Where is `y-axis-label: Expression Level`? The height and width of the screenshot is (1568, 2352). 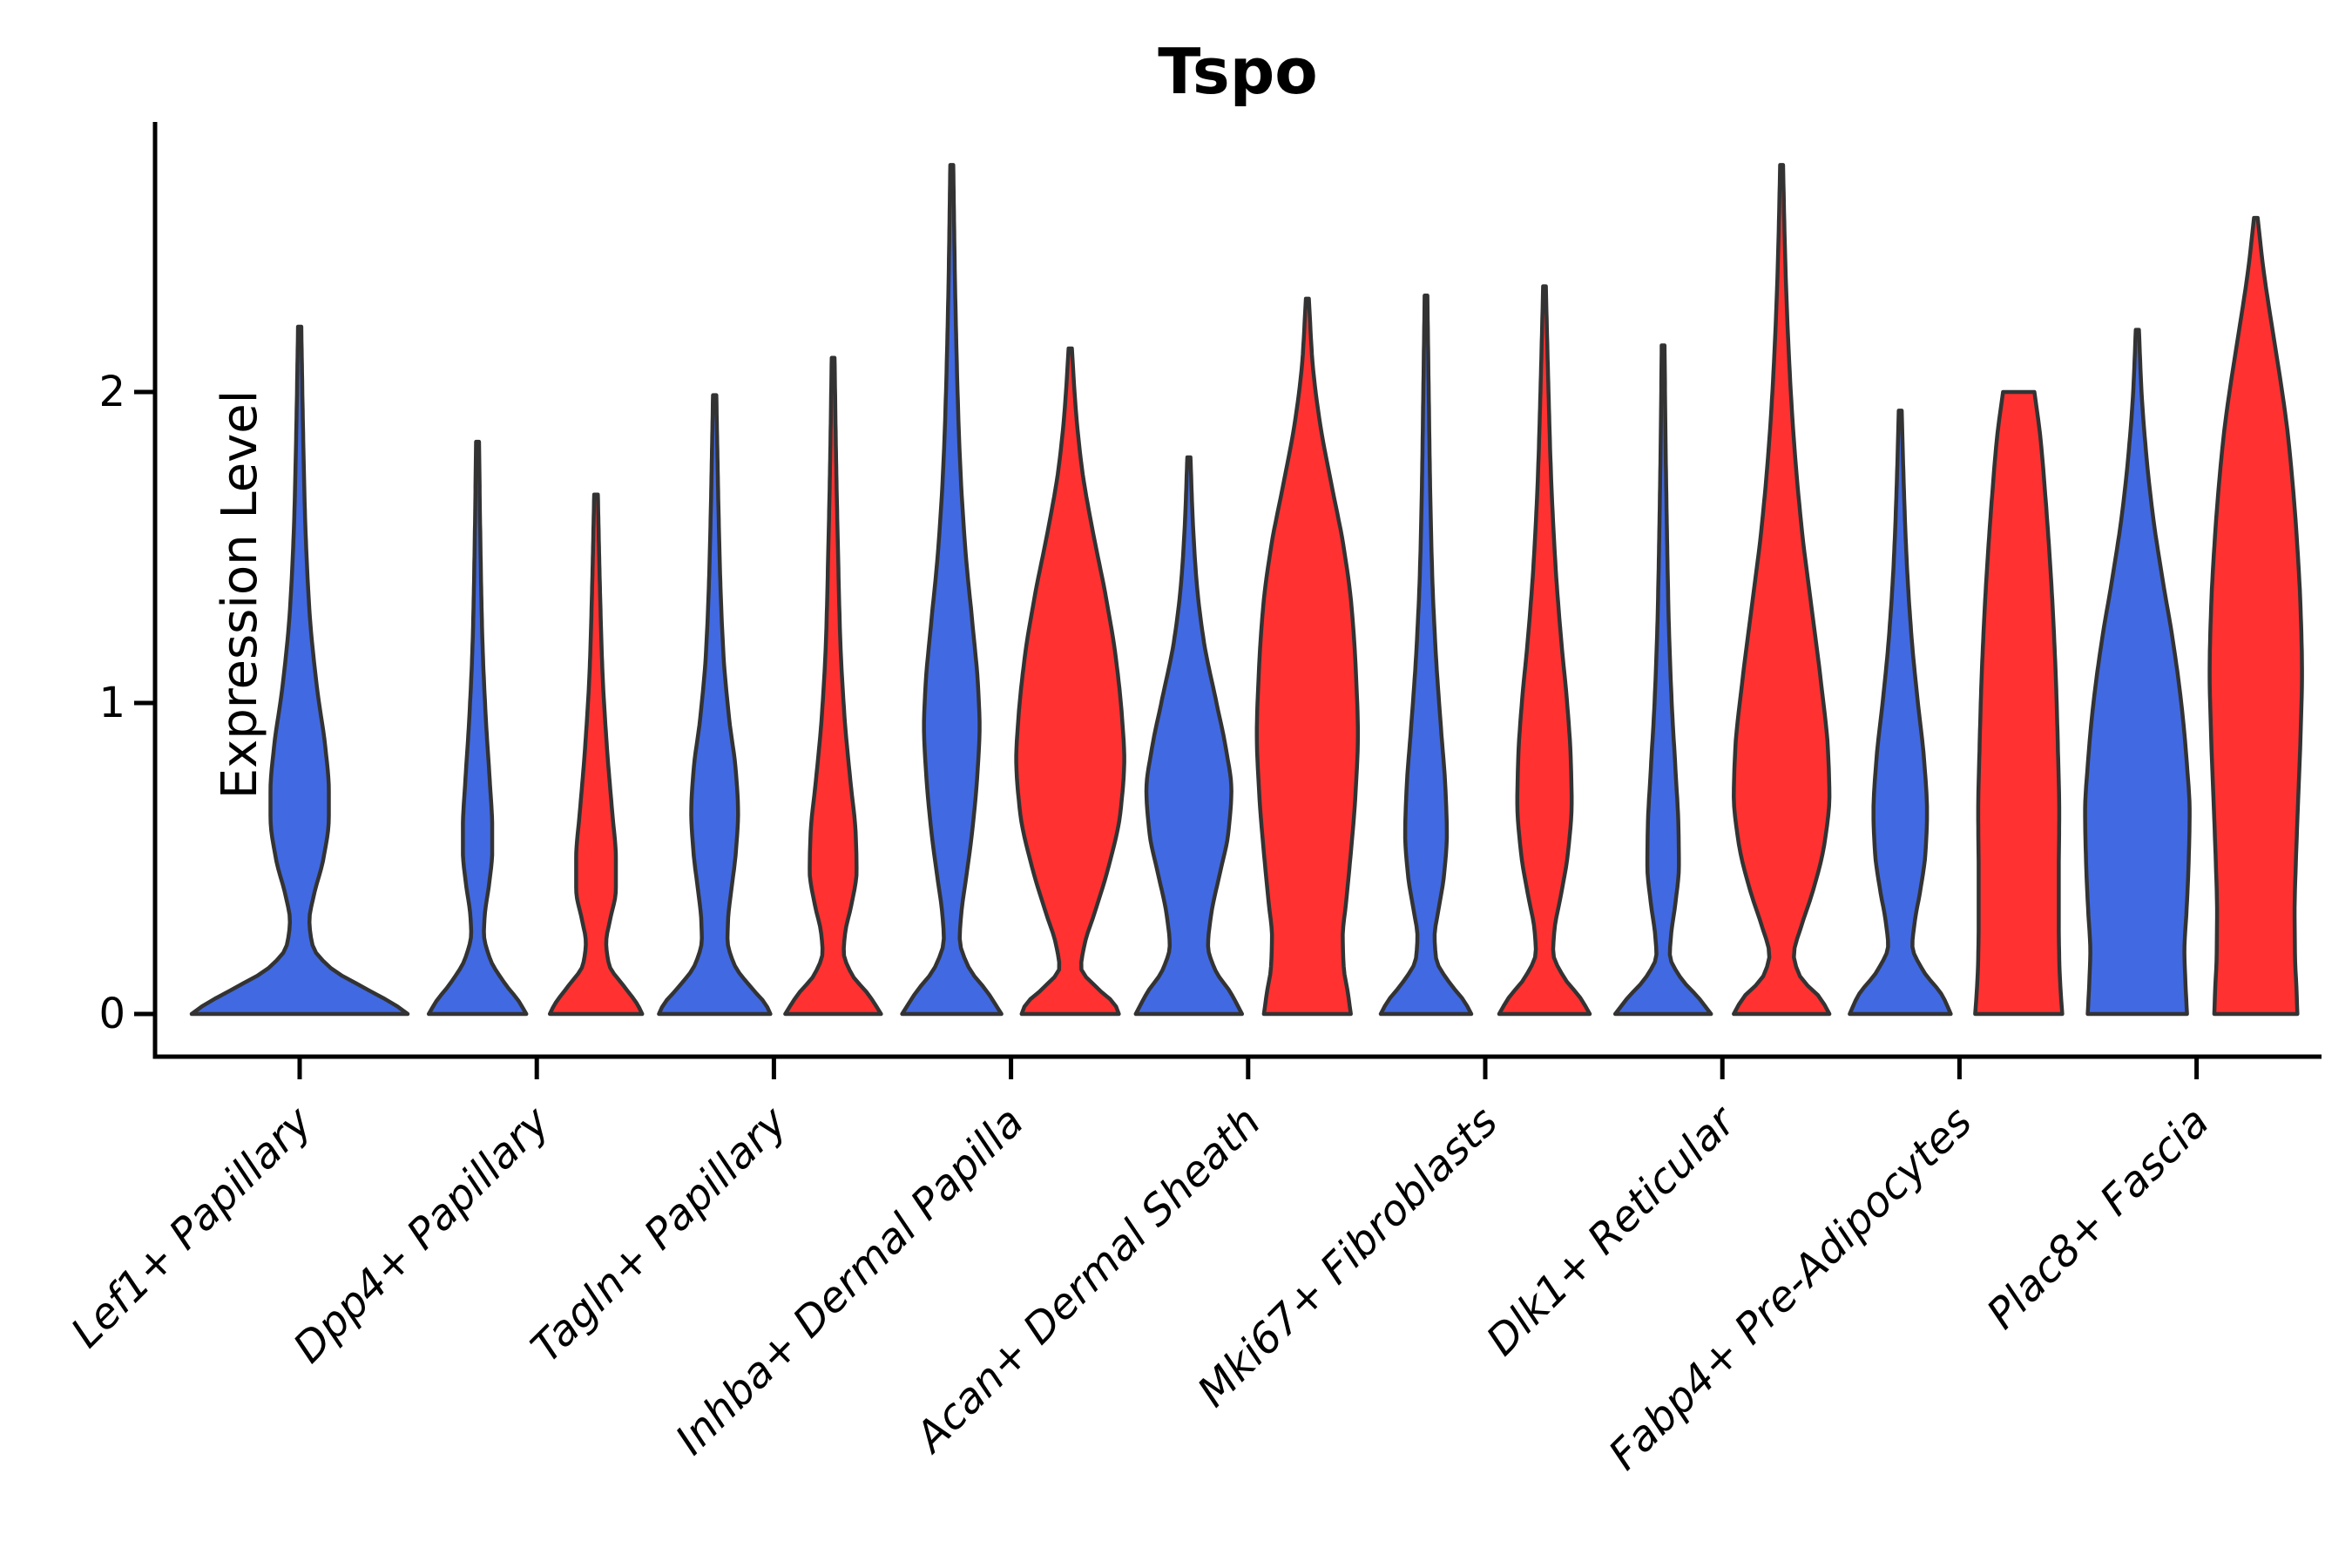
y-axis-label: Expression Level is located at coordinates (240, 594).